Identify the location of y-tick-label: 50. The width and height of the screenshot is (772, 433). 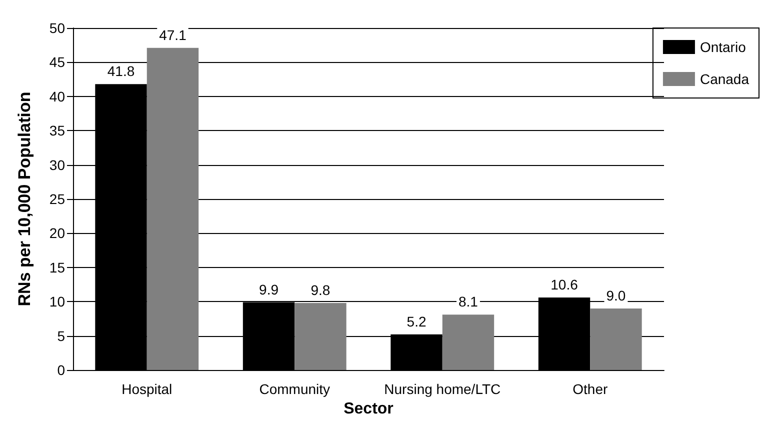
(57, 28).